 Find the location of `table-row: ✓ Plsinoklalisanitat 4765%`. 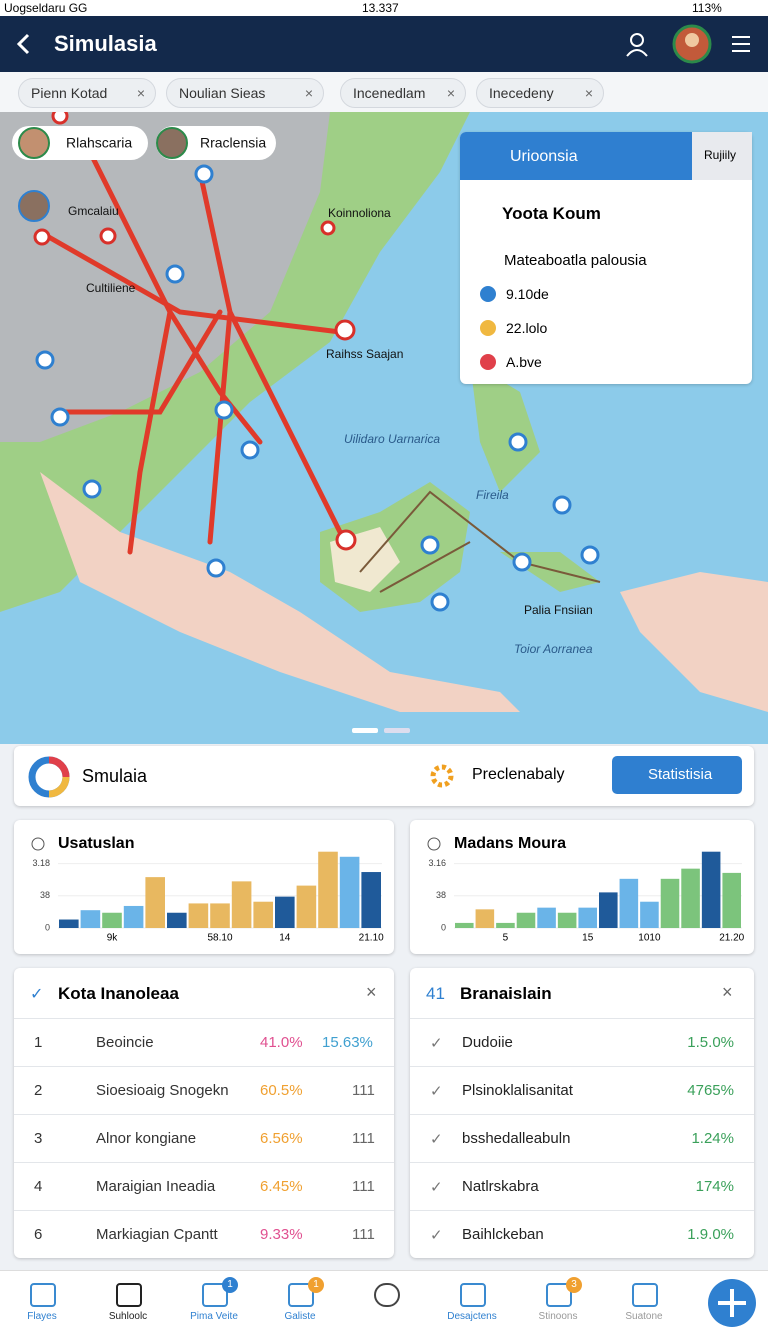

table-row: ✓ Plsinoklalisanitat 4765% is located at coordinates (582, 1090).